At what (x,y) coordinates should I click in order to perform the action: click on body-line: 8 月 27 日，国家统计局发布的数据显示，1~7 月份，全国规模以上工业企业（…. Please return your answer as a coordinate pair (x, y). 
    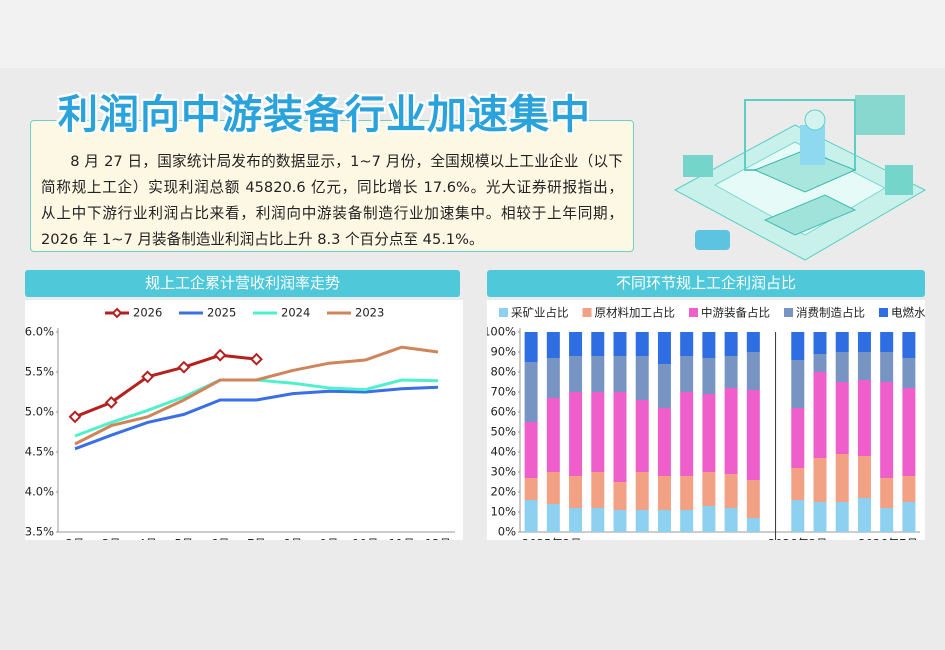
    Looking at the image, I should click on (346, 161).